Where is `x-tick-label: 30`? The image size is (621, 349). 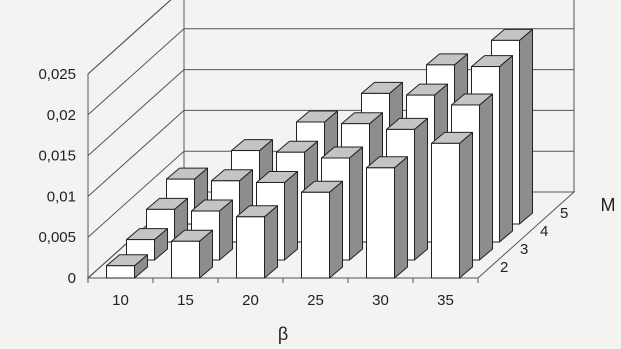
x-tick-label: 30 is located at coordinates (380, 300).